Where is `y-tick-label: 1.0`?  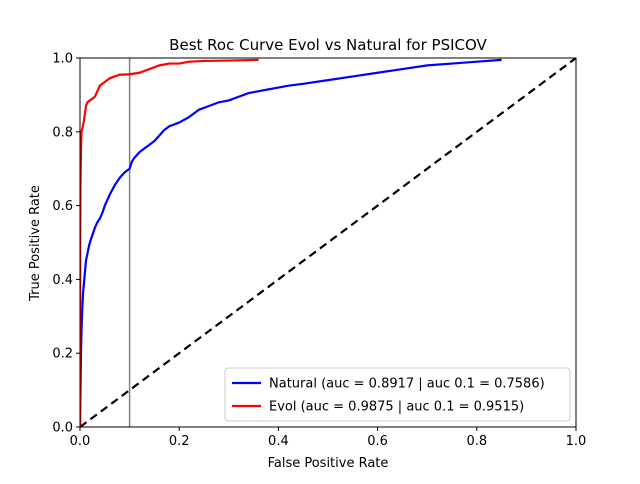 y-tick-label: 1.0 is located at coordinates (62, 59).